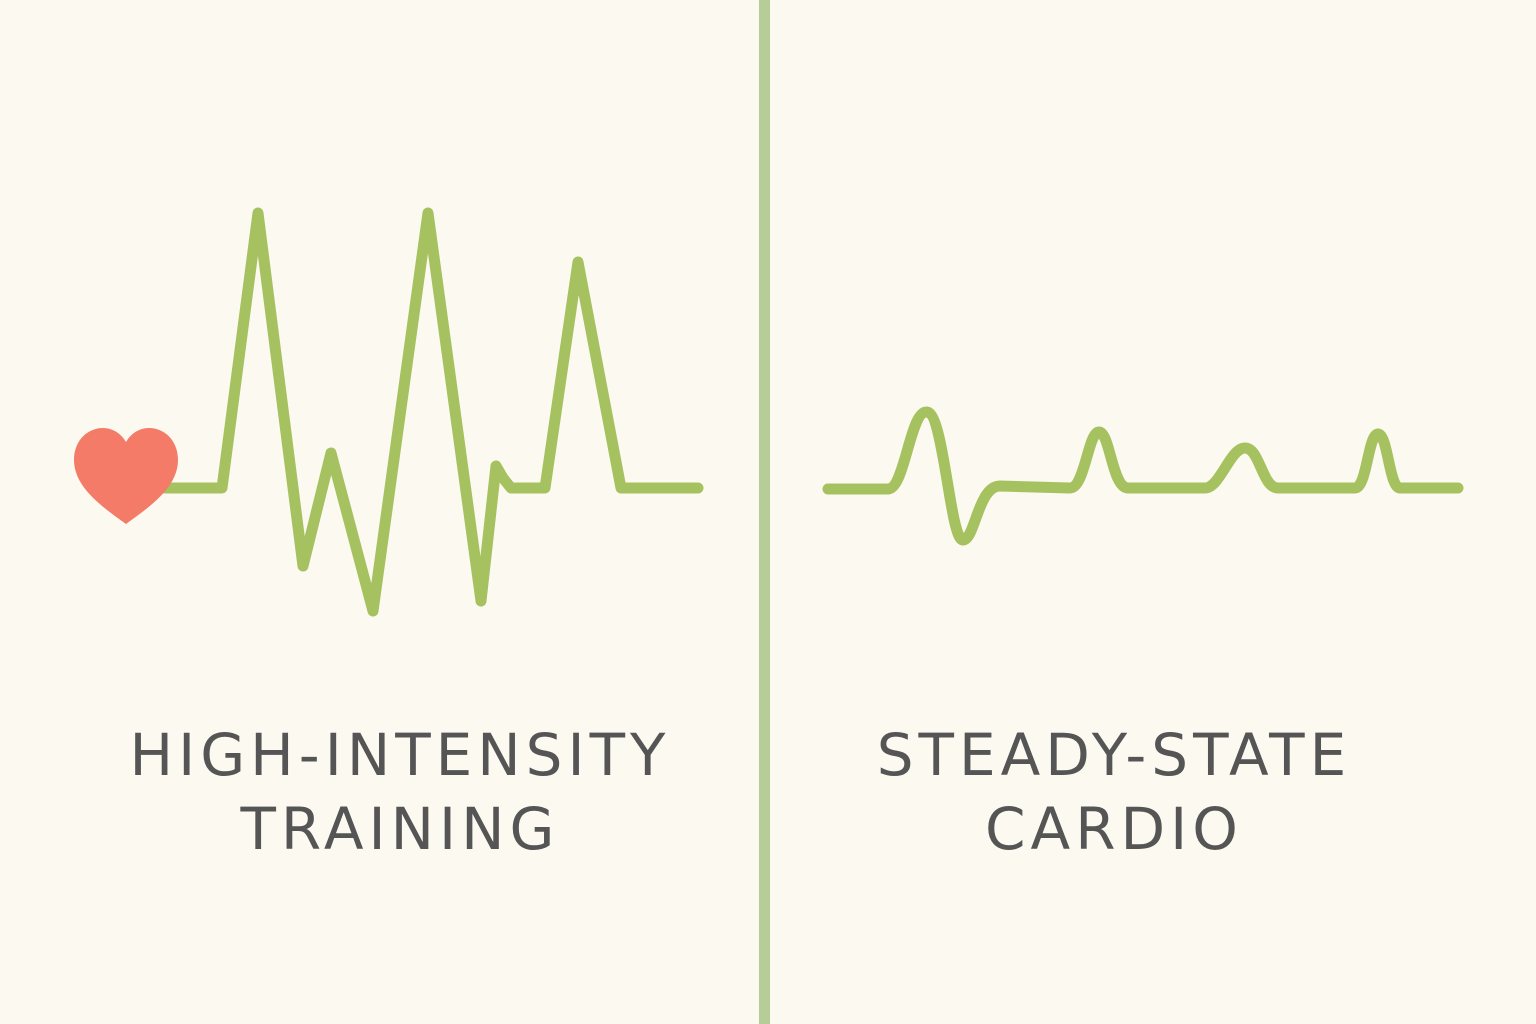  Describe the element at coordinates (1114, 829) in the screenshot. I see `steady-state-label-line2: CARDIO` at that location.